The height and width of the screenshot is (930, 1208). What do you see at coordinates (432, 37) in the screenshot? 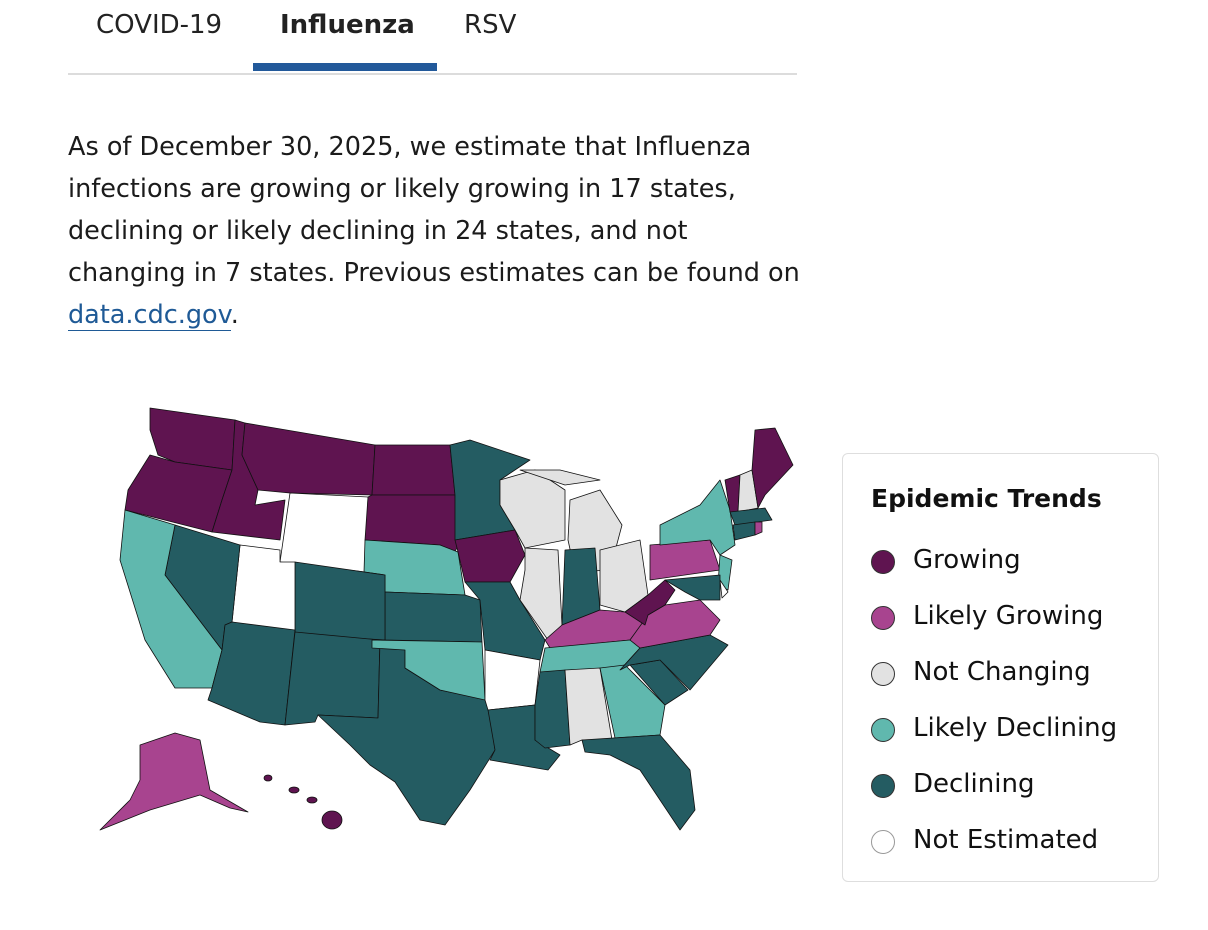
I see `tab-bar: COVID-19 Influenza RSV` at bounding box center [432, 37].